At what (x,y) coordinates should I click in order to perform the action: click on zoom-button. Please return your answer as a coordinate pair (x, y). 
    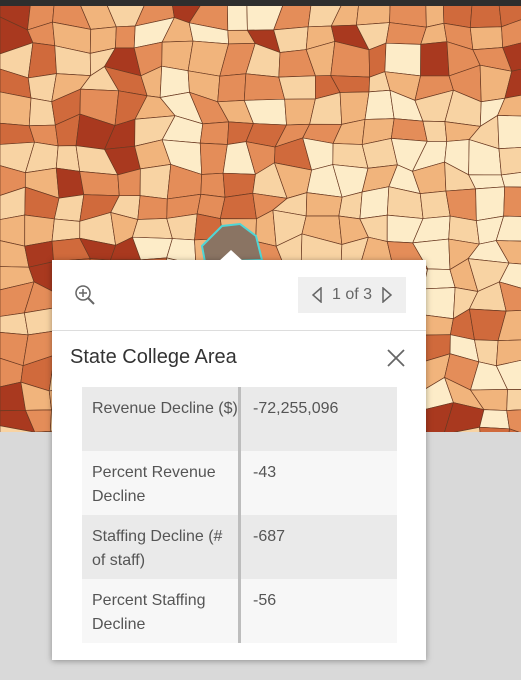
    Looking at the image, I should click on (85, 295).